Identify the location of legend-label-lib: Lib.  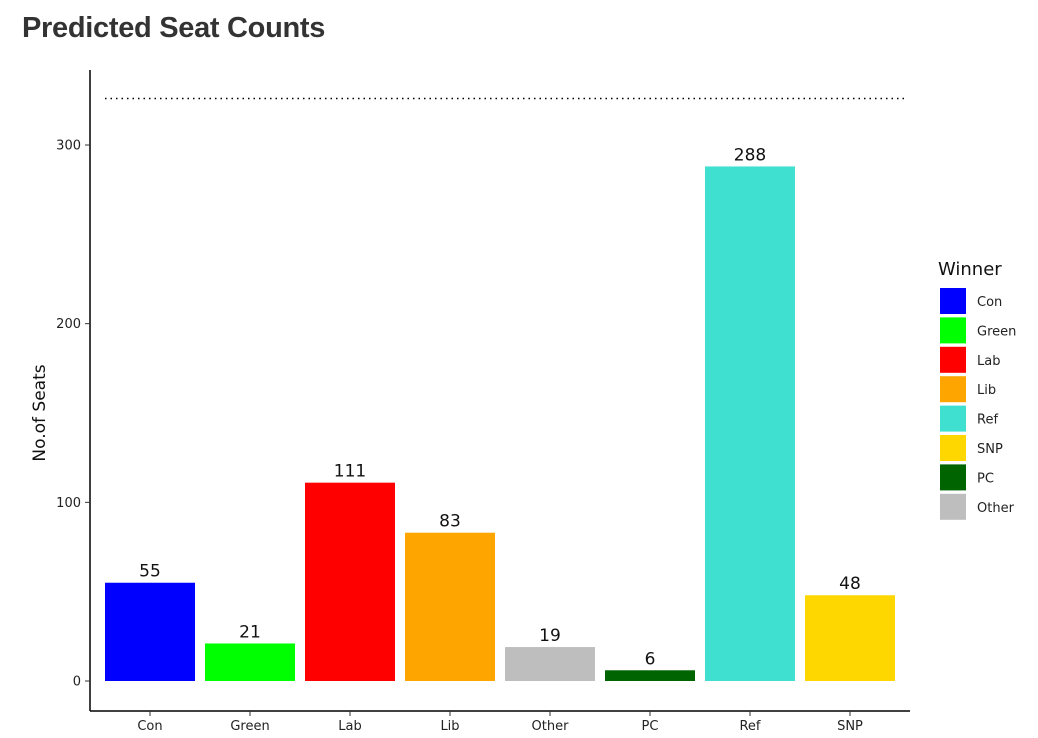
(986, 390).